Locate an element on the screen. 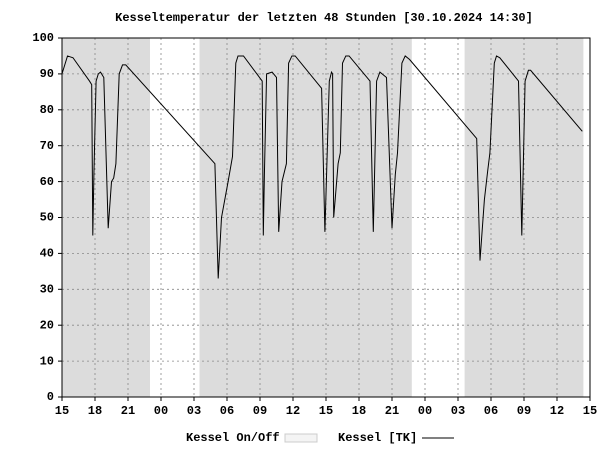 The width and height of the screenshot is (600, 450). y-tick-label: 100 is located at coordinates (43, 38).